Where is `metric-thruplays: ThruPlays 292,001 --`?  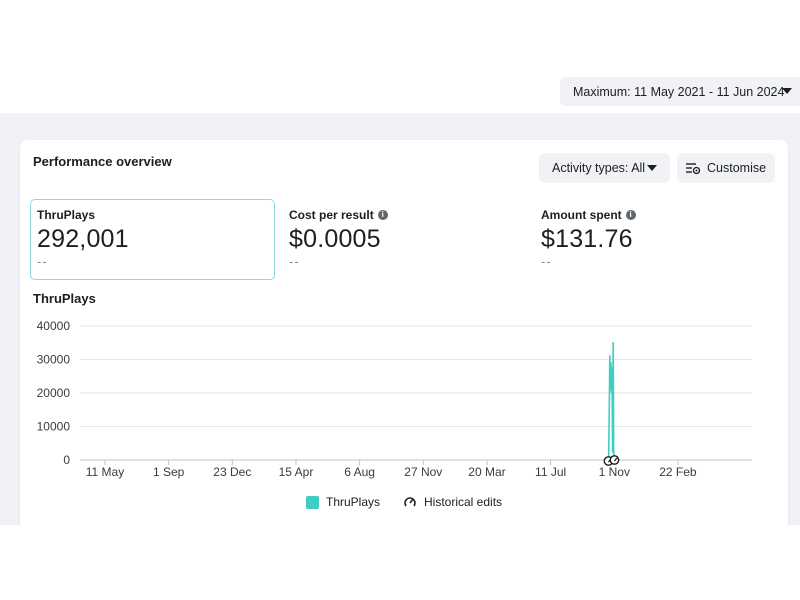 metric-thruplays: ThruPlays 292,001 -- is located at coordinates (83, 238).